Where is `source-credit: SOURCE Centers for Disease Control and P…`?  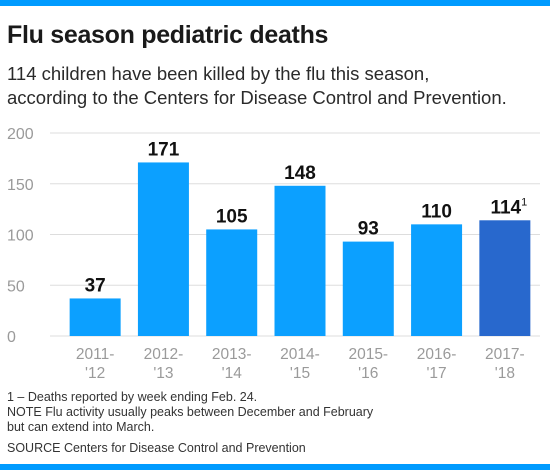
source-credit: SOURCE Centers for Disease Control and P… is located at coordinates (156, 448).